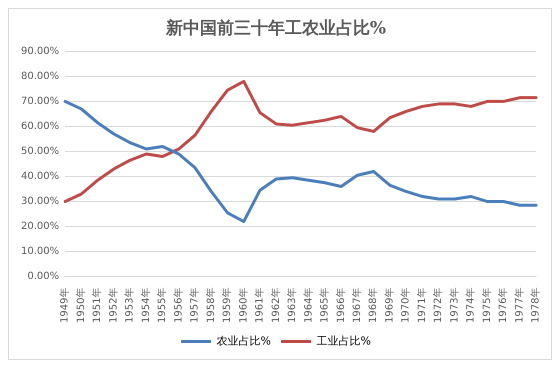 The image size is (560, 368). Describe the element at coordinates (146, 306) in the screenshot. I see `x-tick-label: 1954年` at that location.